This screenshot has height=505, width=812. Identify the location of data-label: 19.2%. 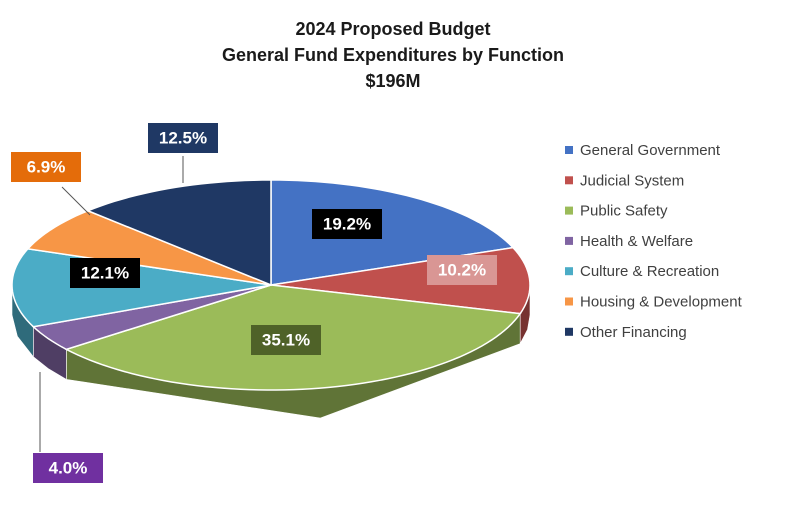
(347, 223).